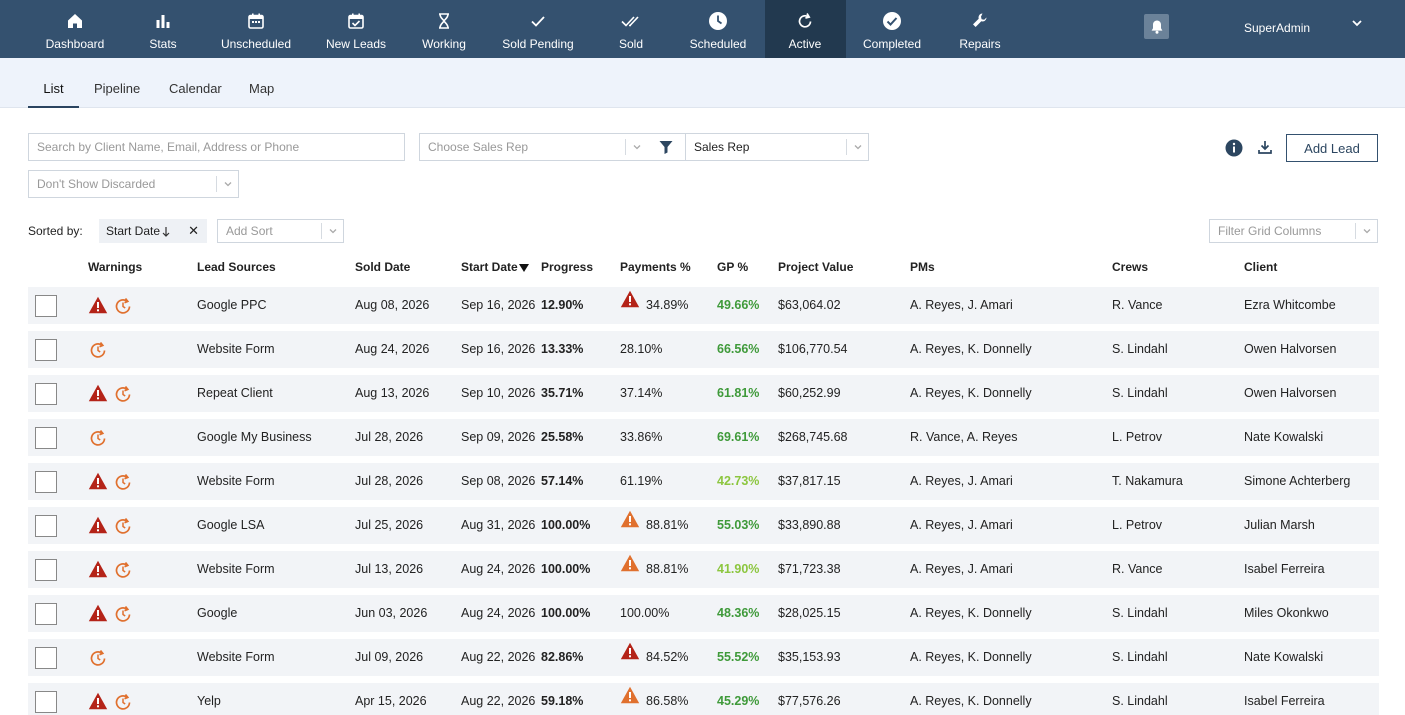 This screenshot has height=715, width=1405. Describe the element at coordinates (892, 29) in the screenshot. I see `nav-item-completed: Completed` at that location.